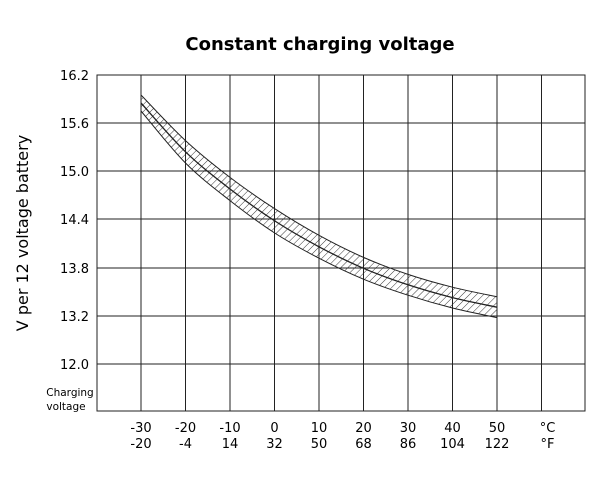  I want to click on x-tick-label-fahrenheit: -20, so click(140, 444).